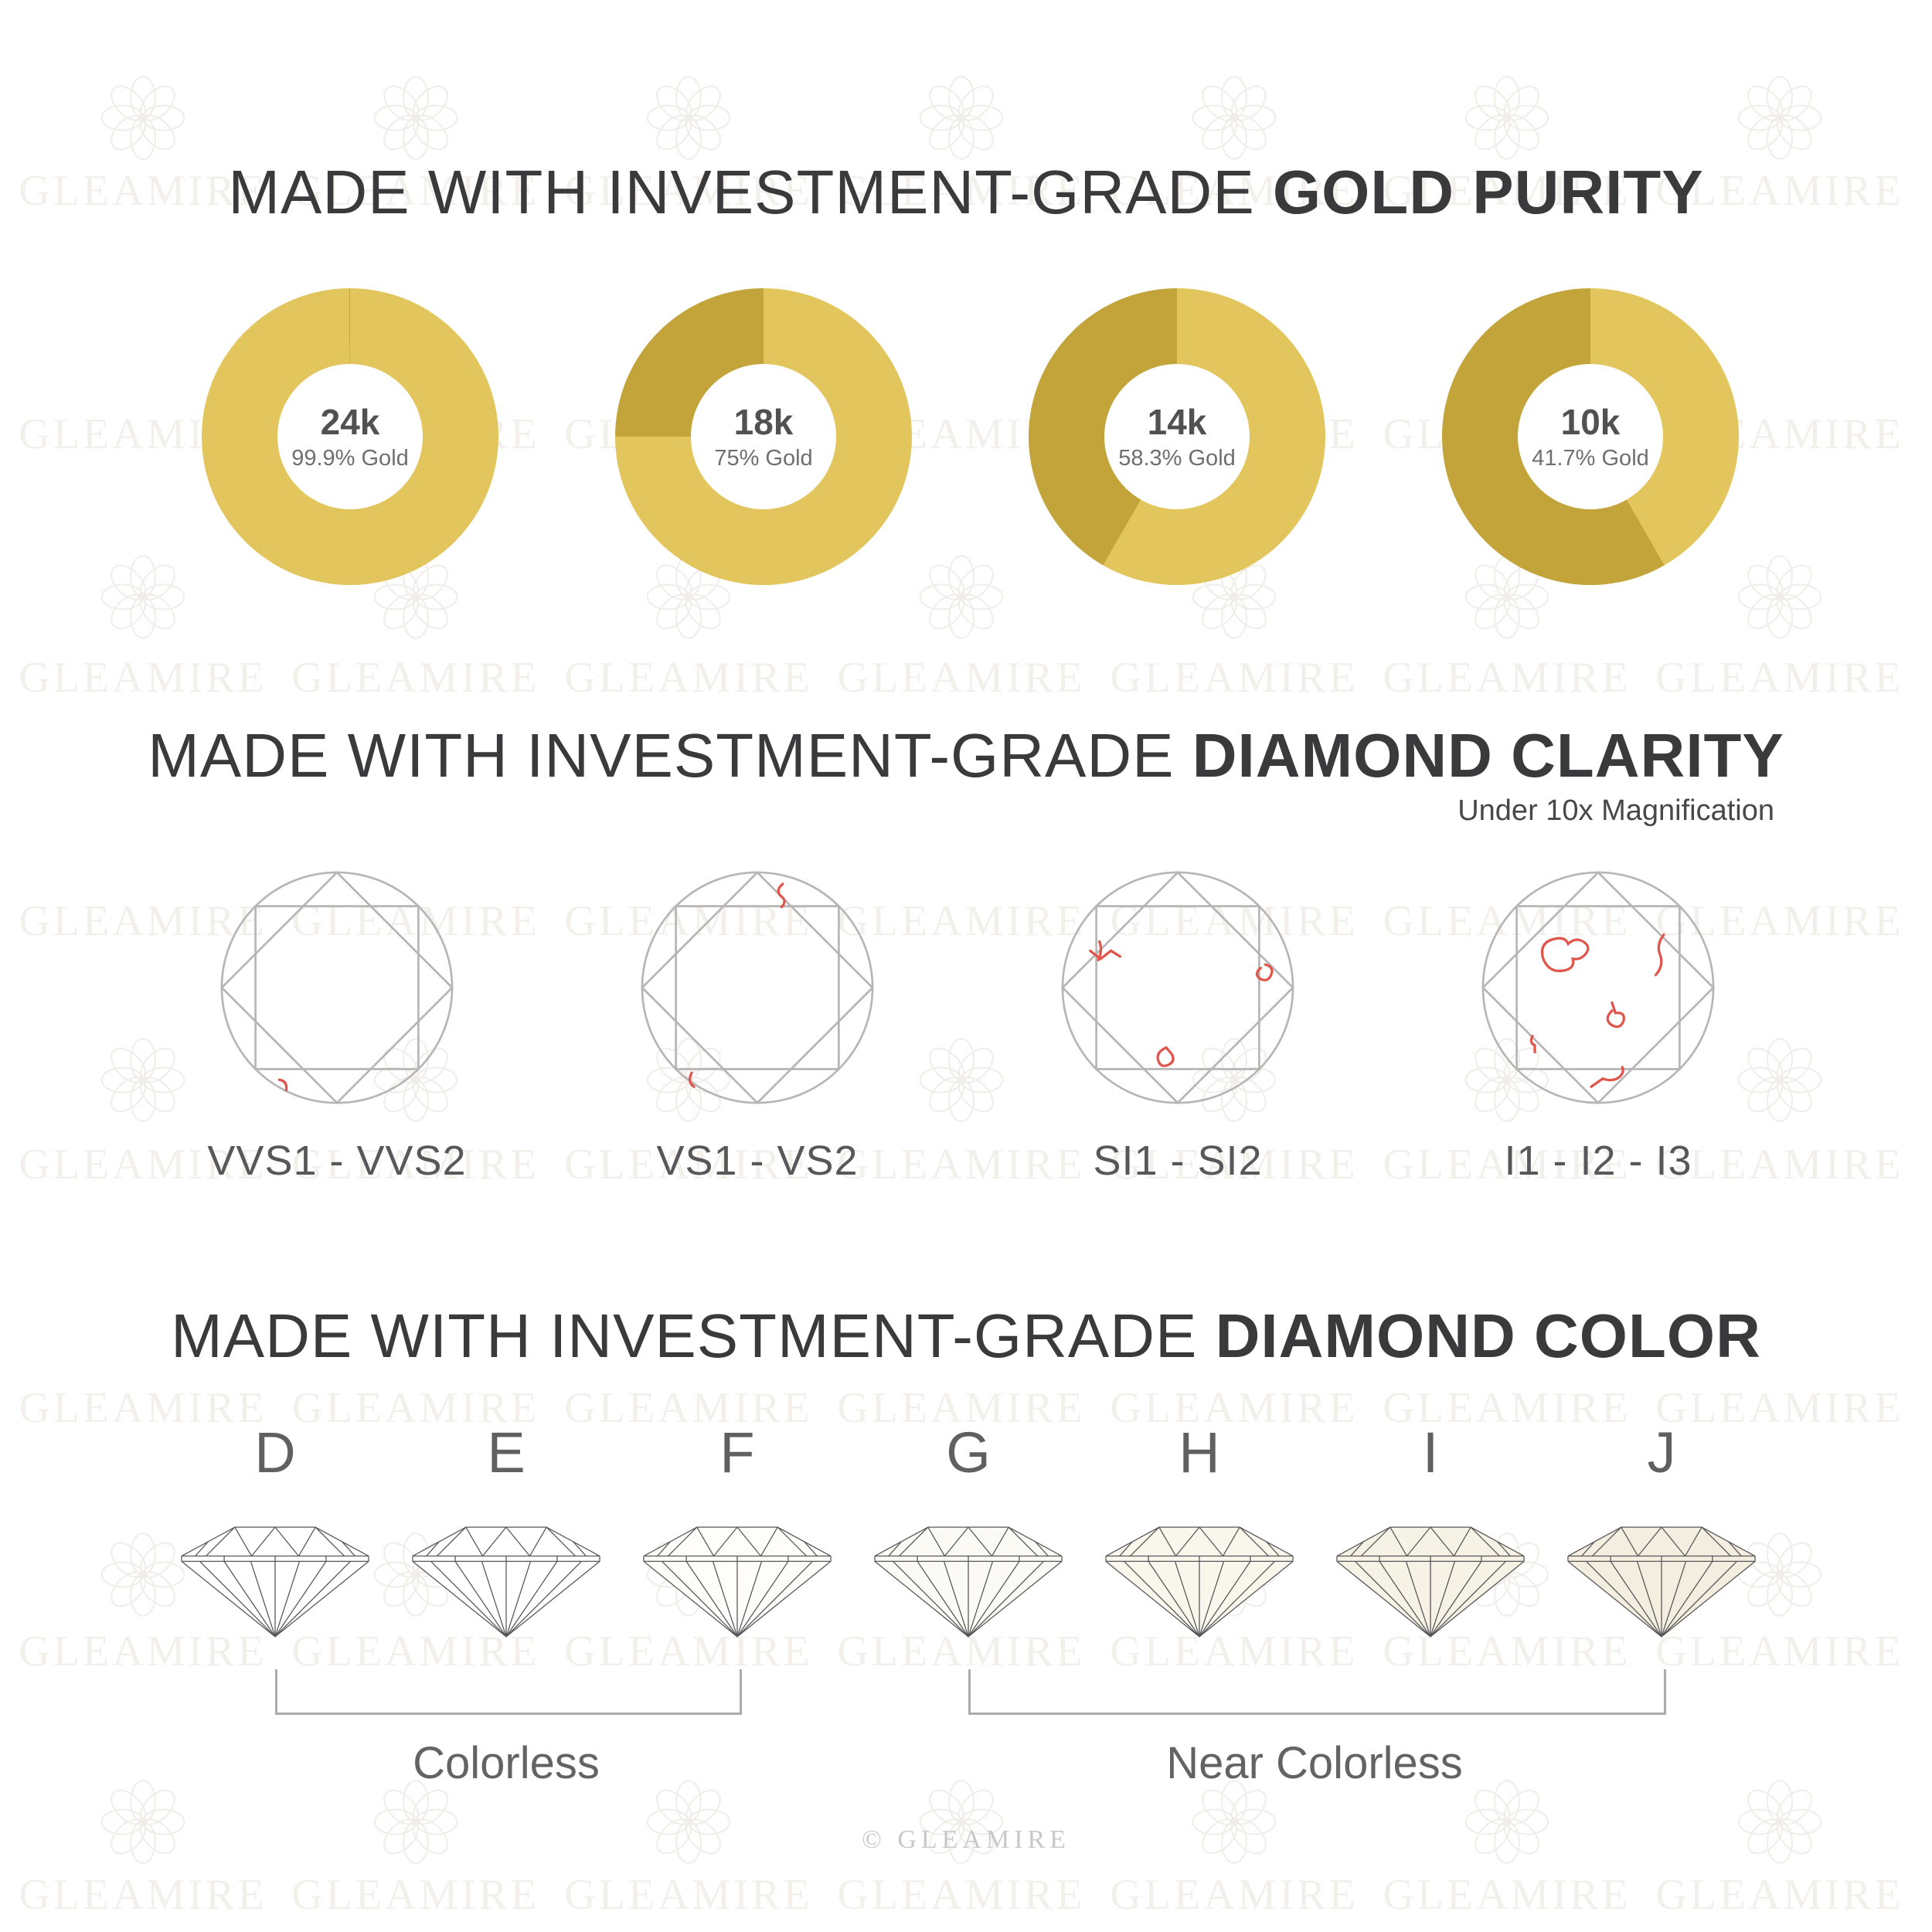  What do you see at coordinates (1616, 811) in the screenshot?
I see `magnification-note: Under 10x Magnification` at bounding box center [1616, 811].